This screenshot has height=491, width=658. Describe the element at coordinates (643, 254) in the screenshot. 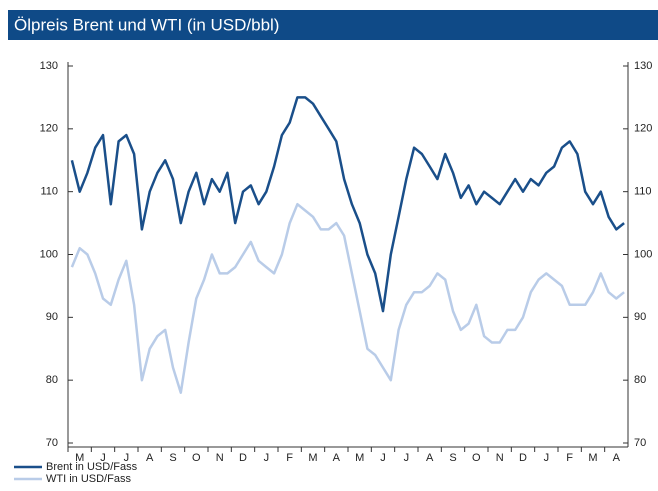

I see `y2-tick-label: 100` at that location.